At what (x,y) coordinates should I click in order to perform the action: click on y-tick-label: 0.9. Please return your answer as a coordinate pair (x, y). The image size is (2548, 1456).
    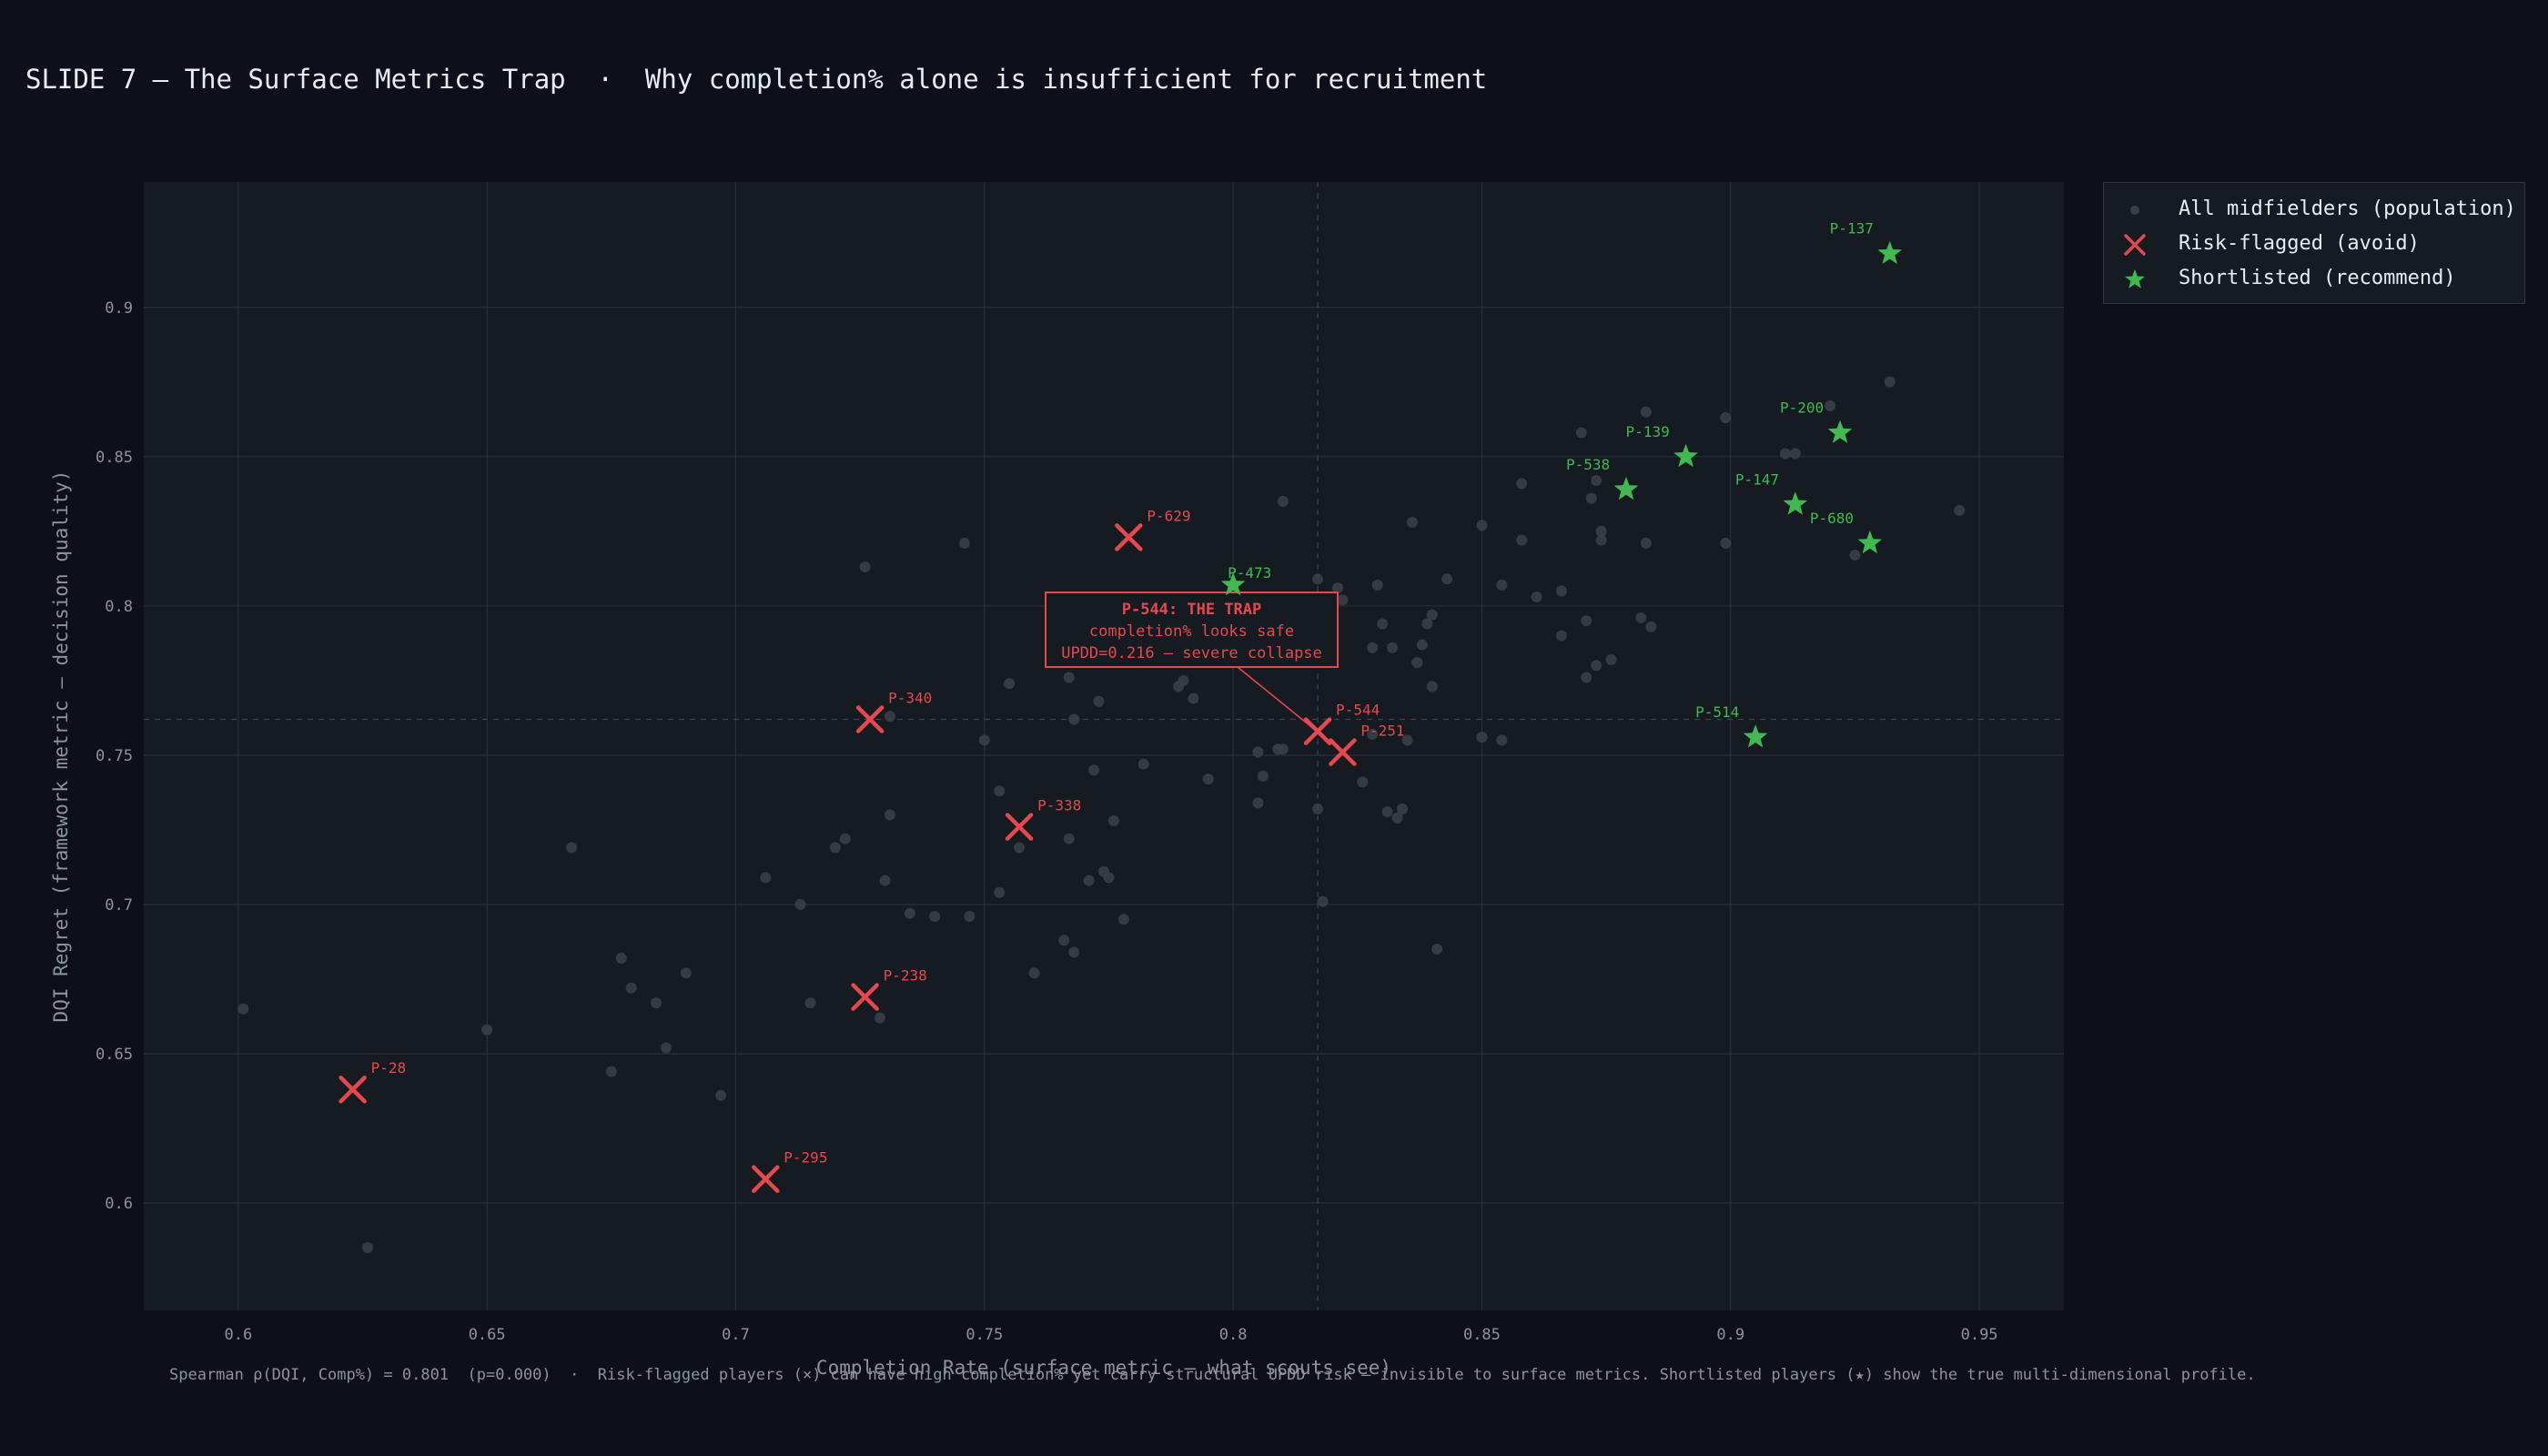
    Looking at the image, I should click on (119, 308).